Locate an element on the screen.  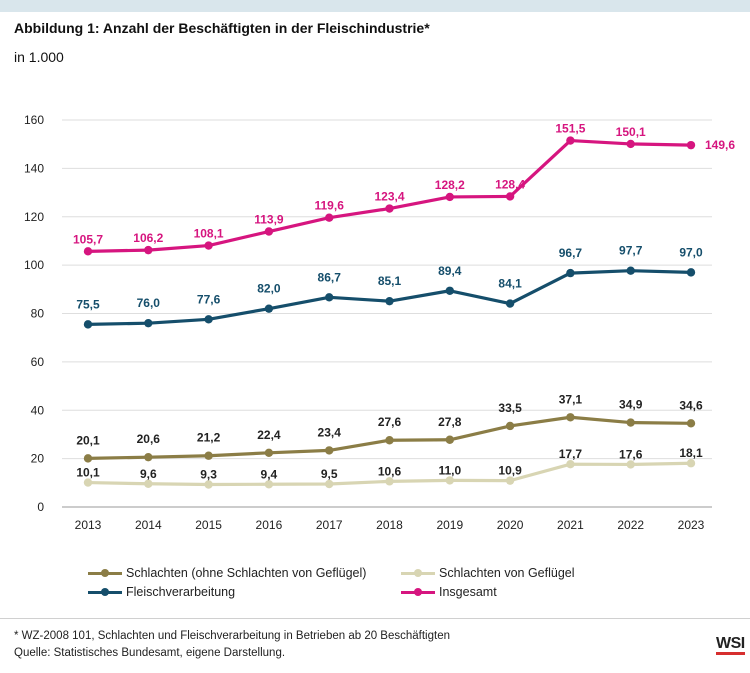
data-label-schlachten: 34,6 is located at coordinates (691, 405).